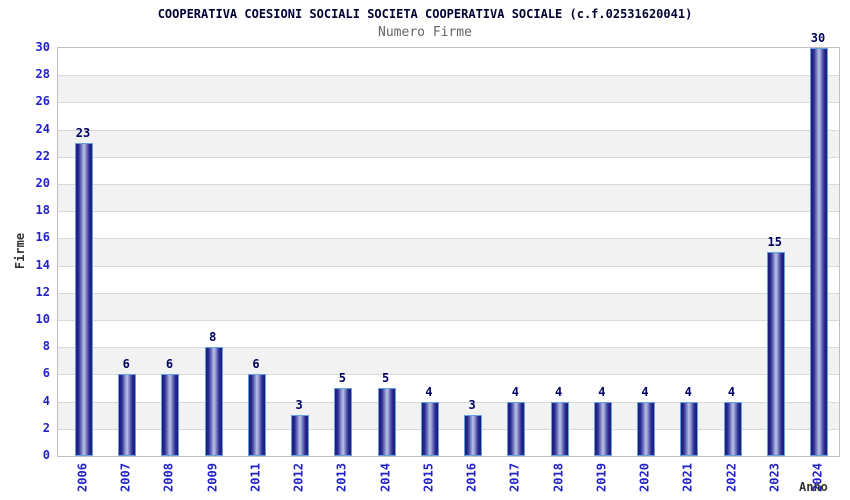 Image resolution: width=850 pixels, height=500 pixels. Describe the element at coordinates (83, 133) in the screenshot. I see `bar-value-label: 23` at that location.